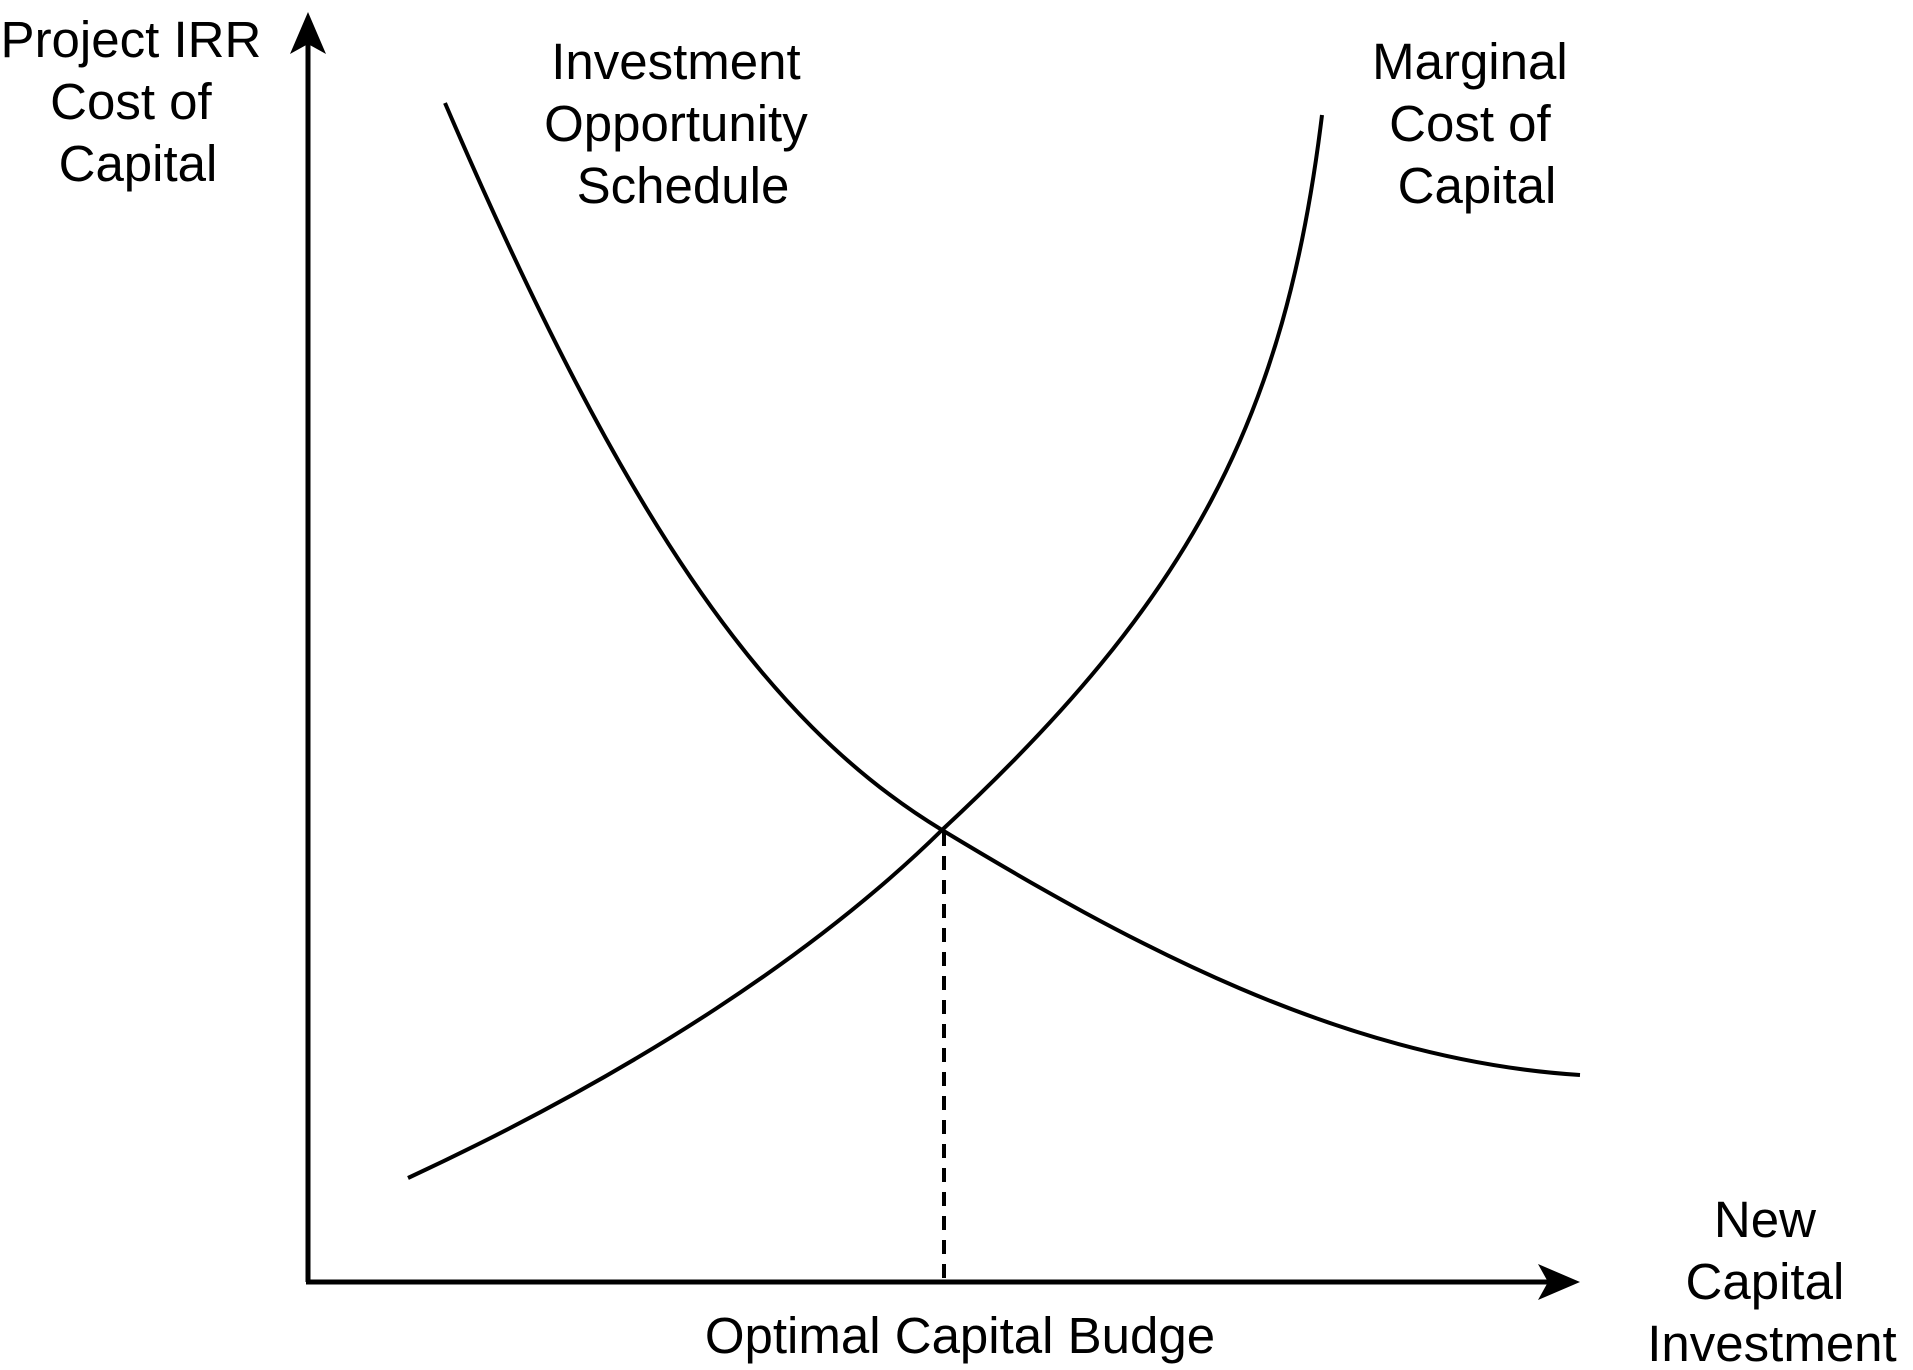  Describe the element at coordinates (960, 1335) in the screenshot. I see `optimal-capital-budget-label: Optimal Capital Budge` at that location.